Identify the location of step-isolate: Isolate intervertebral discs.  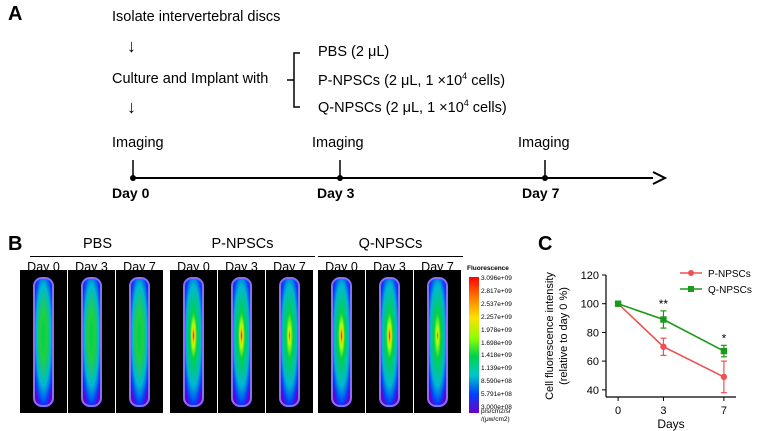
(196, 17).